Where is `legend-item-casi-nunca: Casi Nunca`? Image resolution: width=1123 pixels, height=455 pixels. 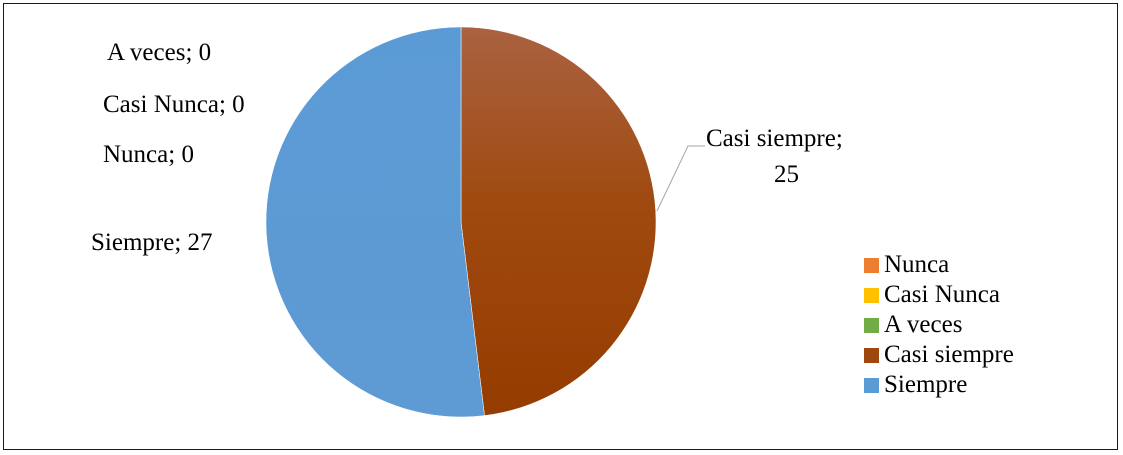 legend-item-casi-nunca: Casi Nunca is located at coordinates (939, 295).